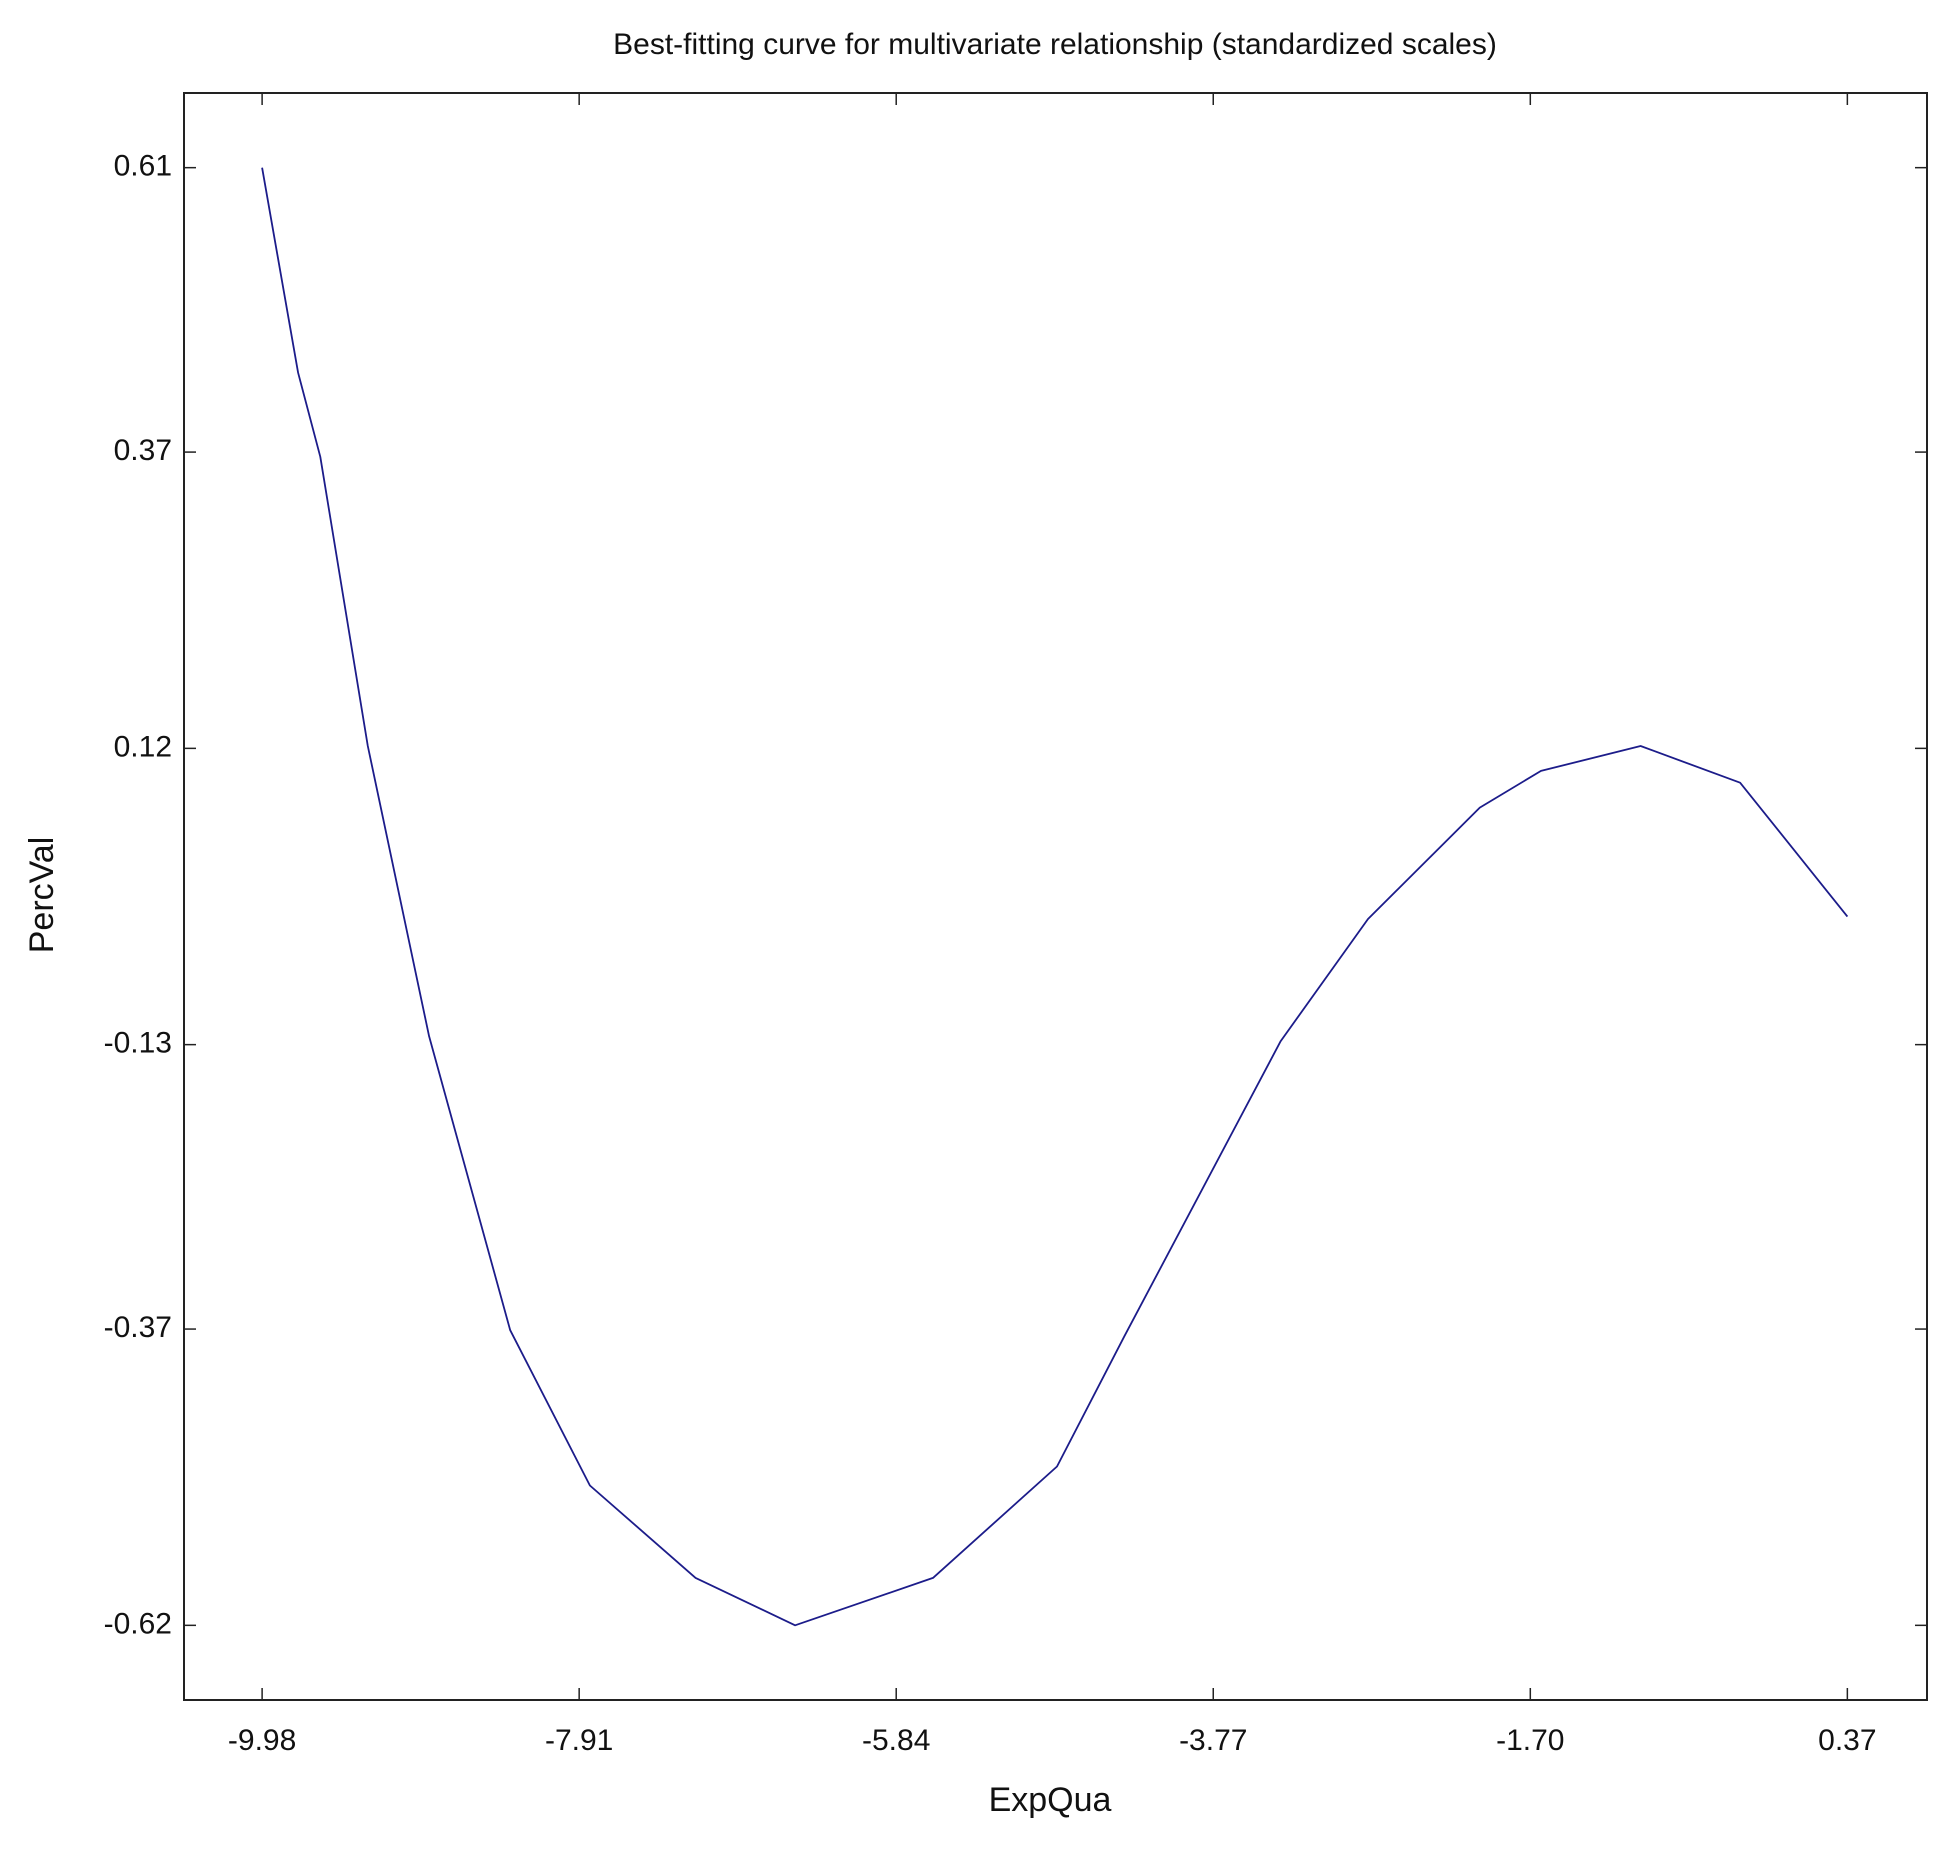 The image size is (1949, 1850). Describe the element at coordinates (143, 450) in the screenshot. I see `y-tick-label: 0.37` at that location.